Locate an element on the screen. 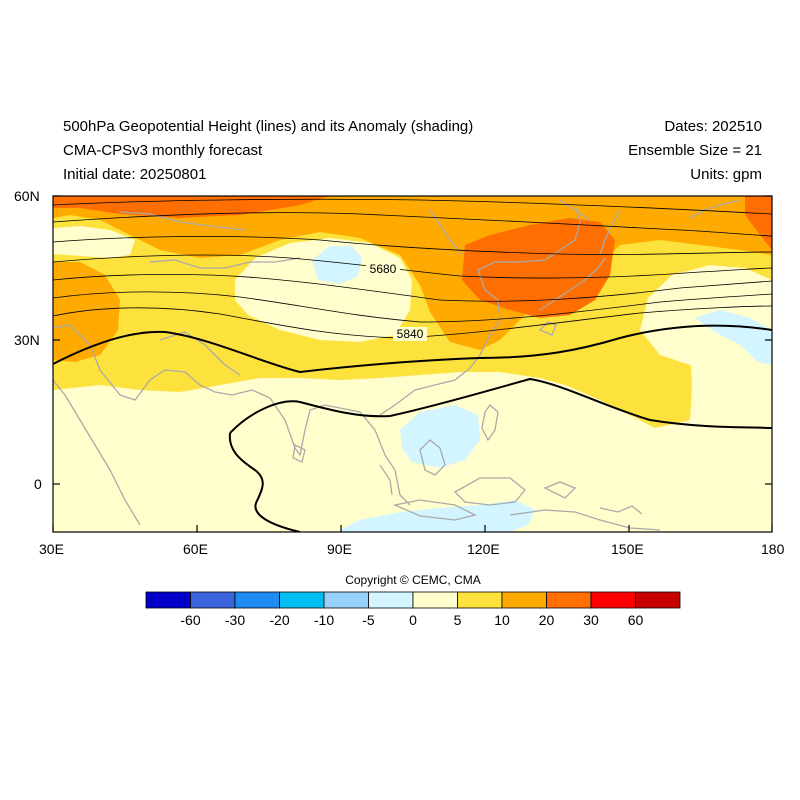 The height and width of the screenshot is (800, 800). colorbar-label: 10 is located at coordinates (502, 620).